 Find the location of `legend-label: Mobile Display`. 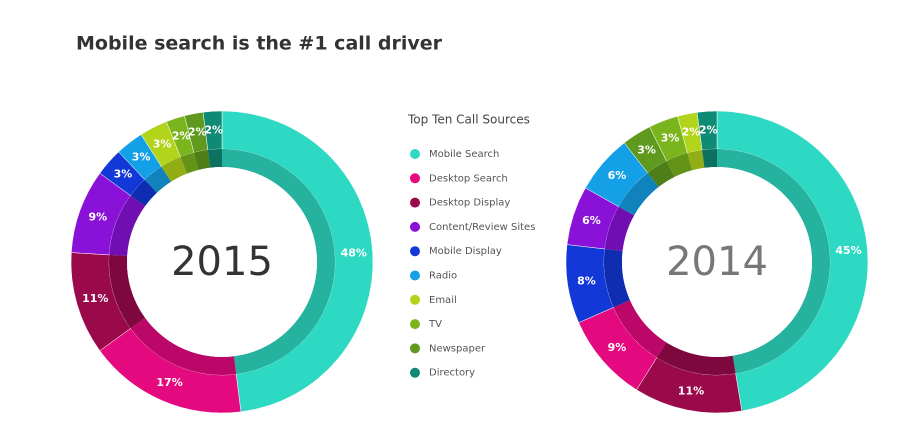

legend-label: Mobile Display is located at coordinates (465, 251).